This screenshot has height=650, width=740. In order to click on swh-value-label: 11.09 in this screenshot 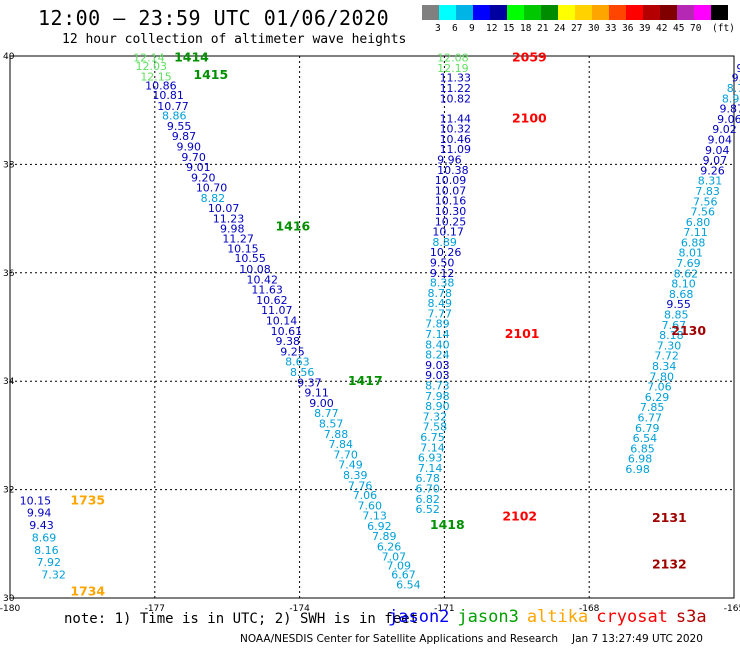, I will do `click(456, 149)`.